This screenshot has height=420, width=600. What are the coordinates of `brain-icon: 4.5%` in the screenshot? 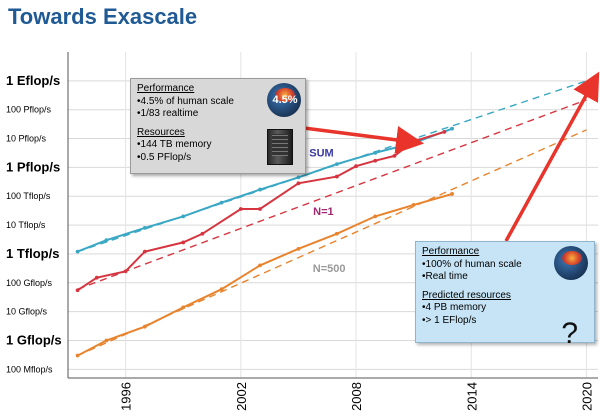 It's located at (284, 100).